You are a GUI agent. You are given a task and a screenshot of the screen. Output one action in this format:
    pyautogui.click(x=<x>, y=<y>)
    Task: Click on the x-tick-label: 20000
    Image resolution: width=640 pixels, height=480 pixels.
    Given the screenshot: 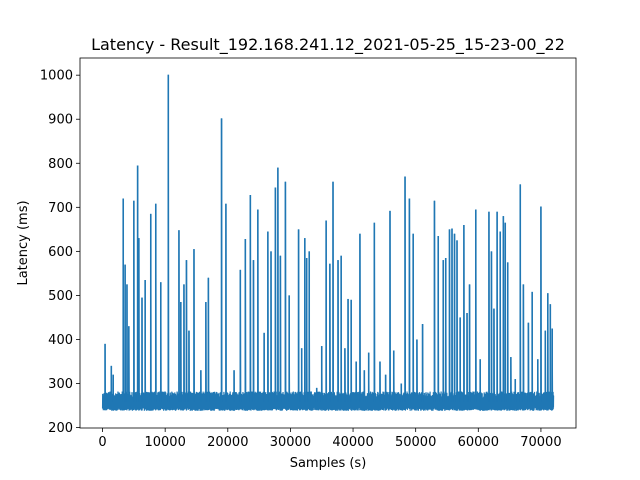 What is the action you would take?
    pyautogui.click(x=227, y=442)
    